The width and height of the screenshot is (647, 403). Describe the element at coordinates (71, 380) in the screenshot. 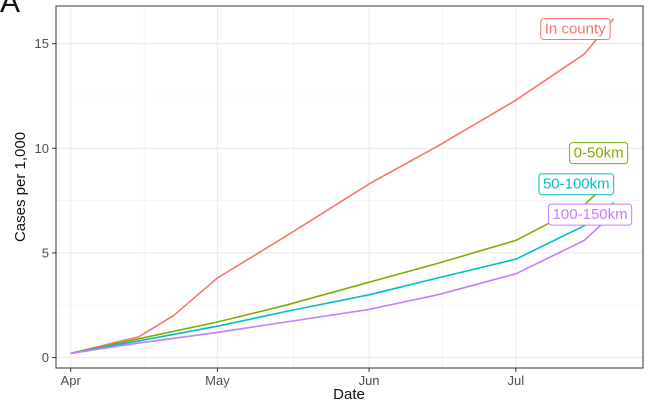

I see `x-tick-label: Apr` at that location.